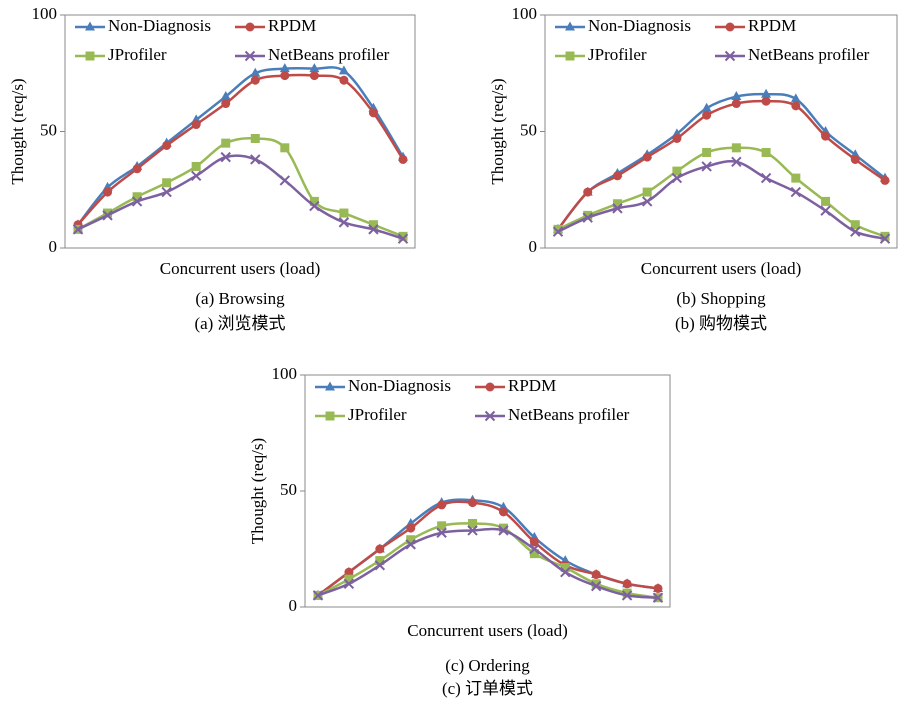 The height and width of the screenshot is (708, 901). What do you see at coordinates (239, 323) in the screenshot?
I see `caption-zh: (a) 浏览模式` at bounding box center [239, 323].